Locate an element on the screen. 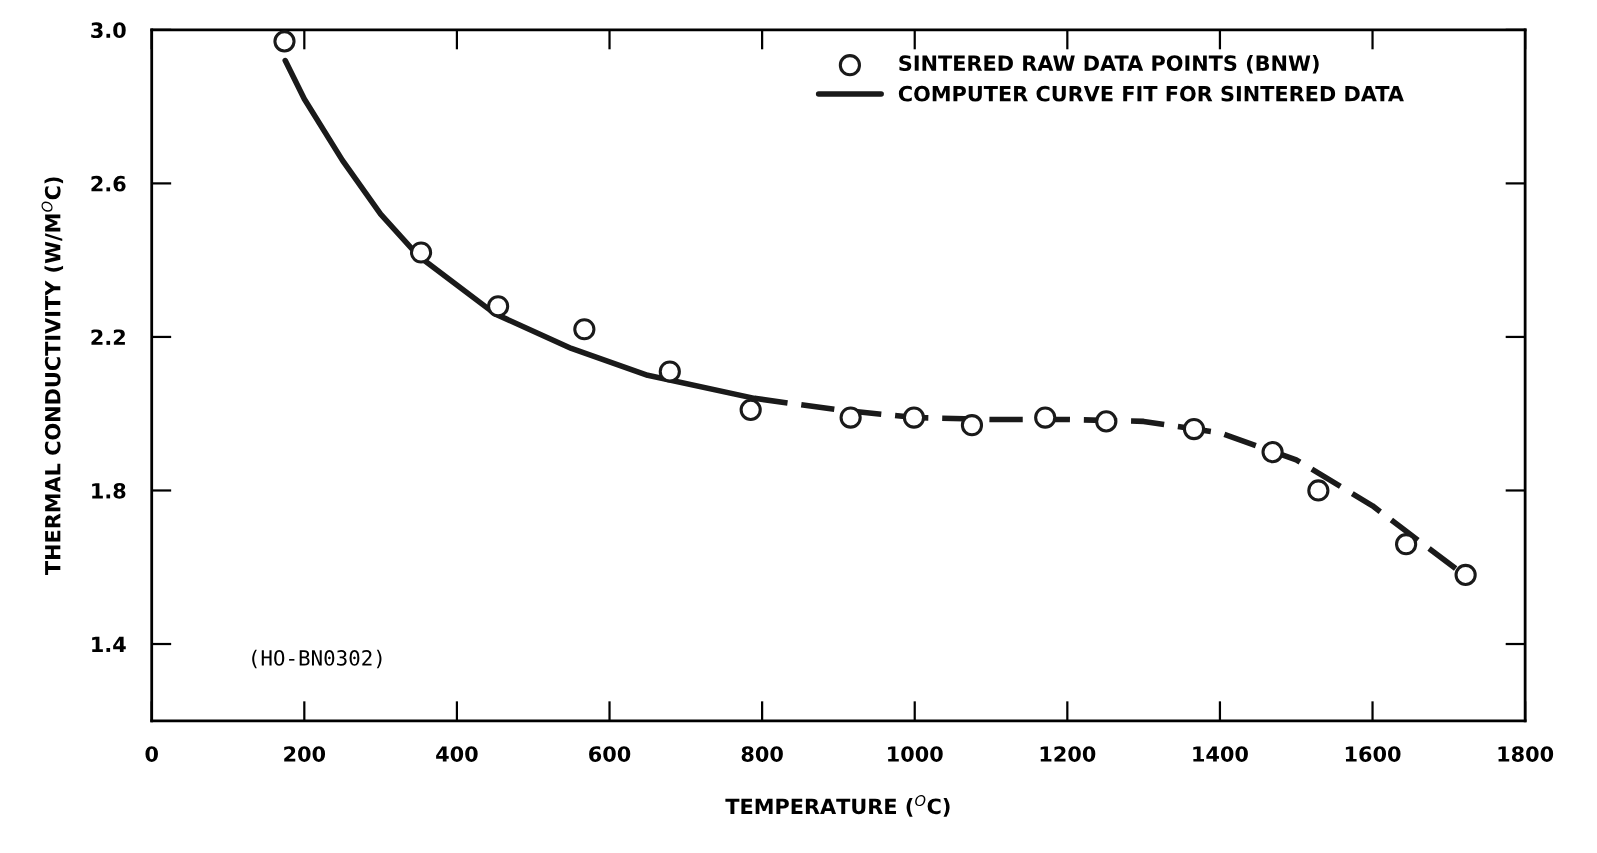 This screenshot has height=853, width=1597. x-tick-label: 1200 is located at coordinates (1068, 754).